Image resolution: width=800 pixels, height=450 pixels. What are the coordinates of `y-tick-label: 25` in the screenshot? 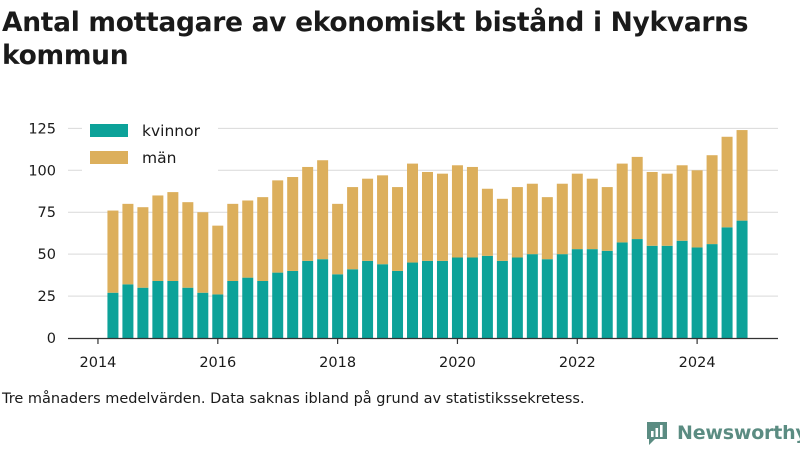 It's located at (47, 297).